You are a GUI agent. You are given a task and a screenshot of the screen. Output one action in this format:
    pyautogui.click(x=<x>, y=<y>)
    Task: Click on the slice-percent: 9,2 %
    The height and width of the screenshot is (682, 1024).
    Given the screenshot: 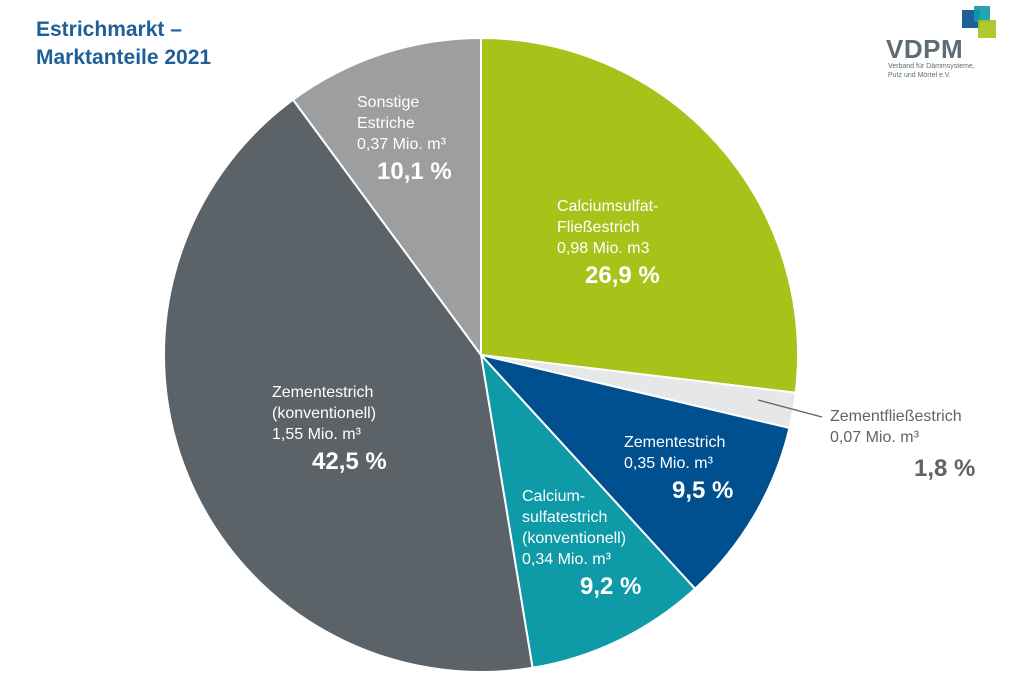 What is the action you would take?
    pyautogui.click(x=611, y=586)
    